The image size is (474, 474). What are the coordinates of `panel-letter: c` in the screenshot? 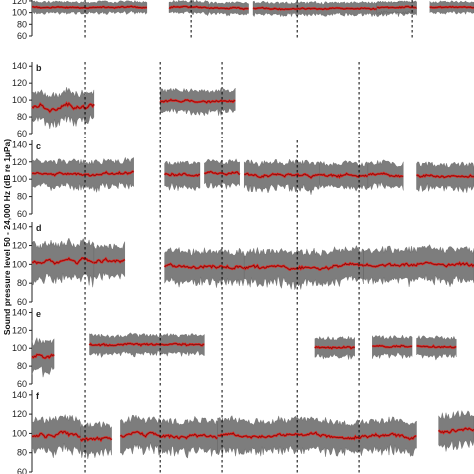 It's located at (38, 146).